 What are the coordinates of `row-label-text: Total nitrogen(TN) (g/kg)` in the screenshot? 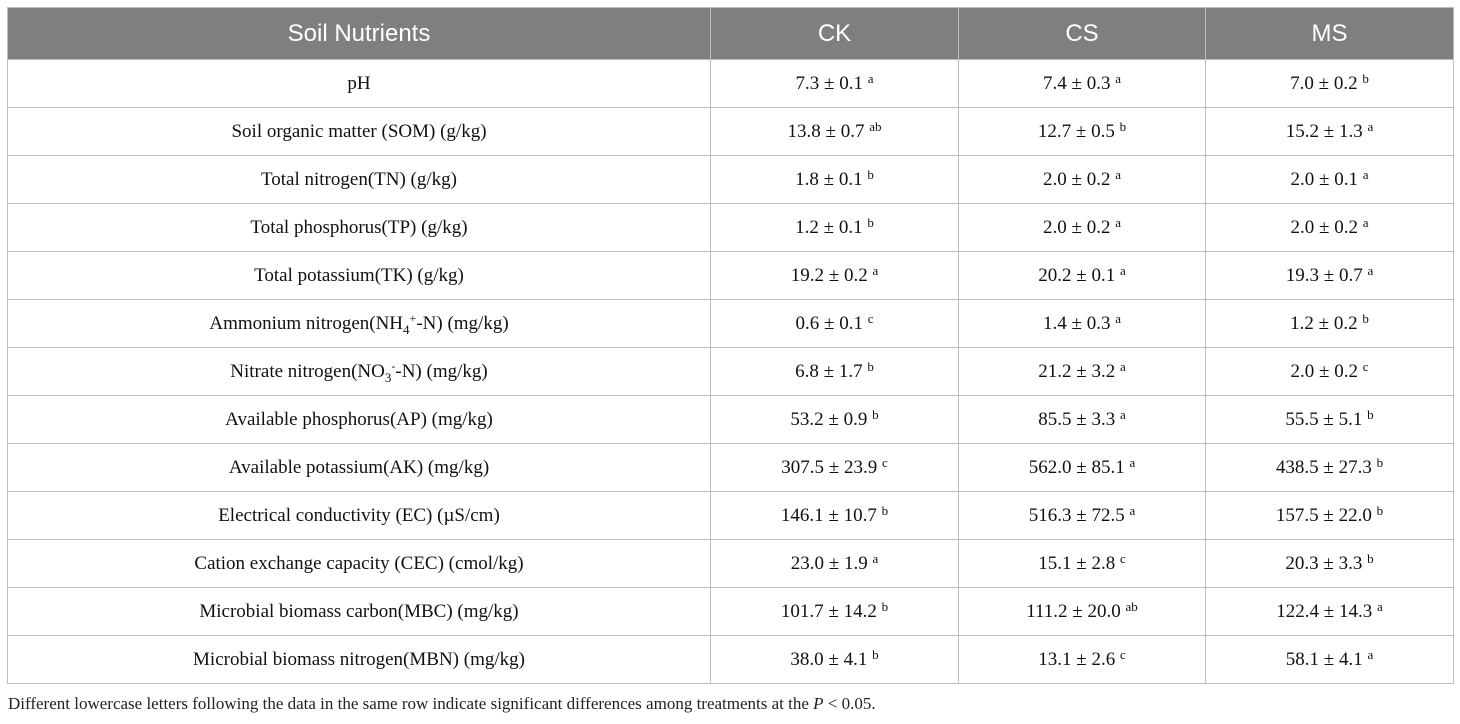 It's located at (358, 179).